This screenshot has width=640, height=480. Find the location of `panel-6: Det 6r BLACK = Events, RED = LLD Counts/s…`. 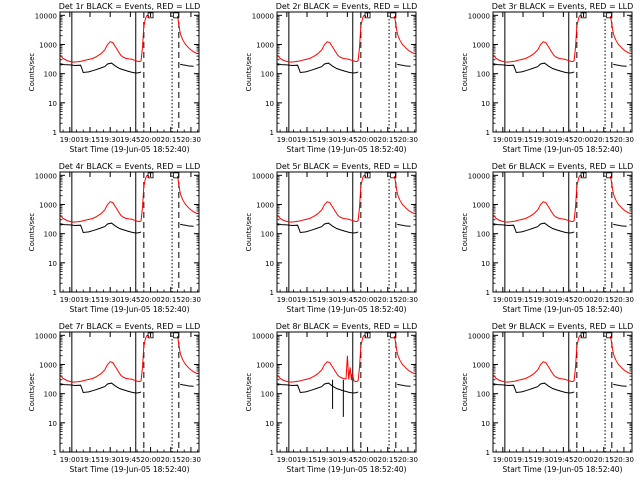

panel-6: Det 6r BLACK = Events, RED = LLD Counts/s… is located at coordinates (547, 238).